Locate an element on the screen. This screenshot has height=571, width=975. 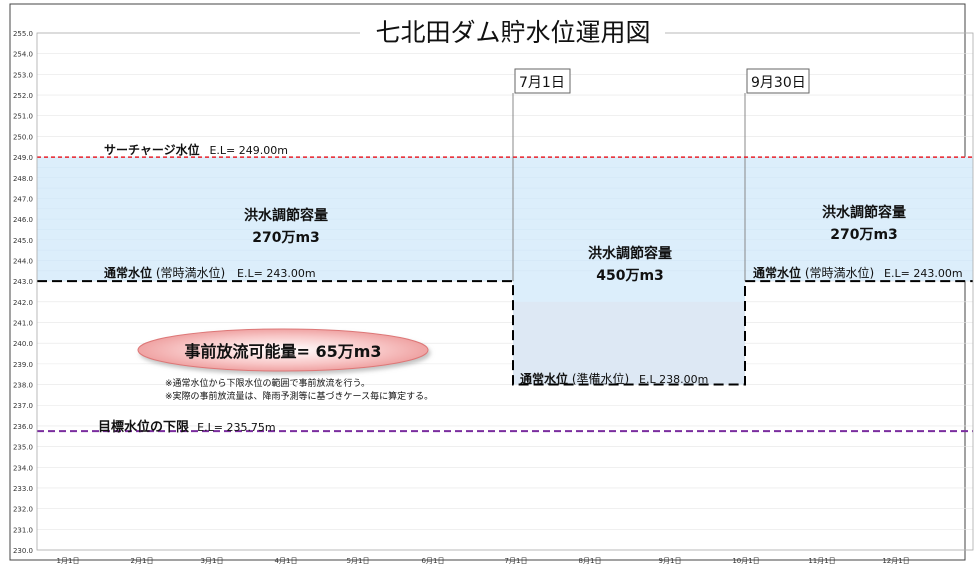
y-tick-label: 248.0 is located at coordinates (23, 179).